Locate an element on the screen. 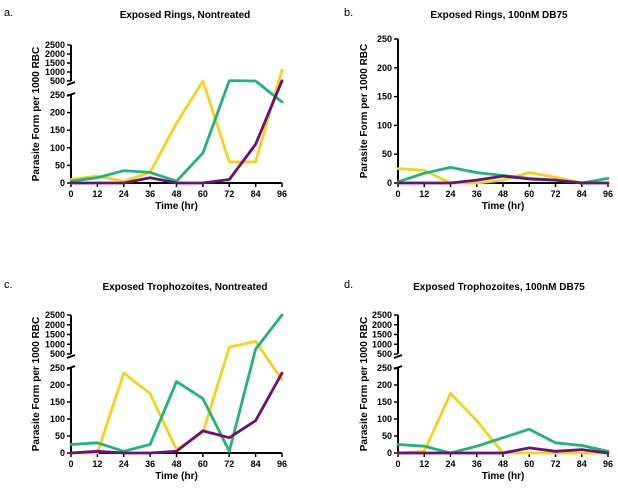 This screenshot has height=489, width=618. panel-label: a. is located at coordinates (8, 13).